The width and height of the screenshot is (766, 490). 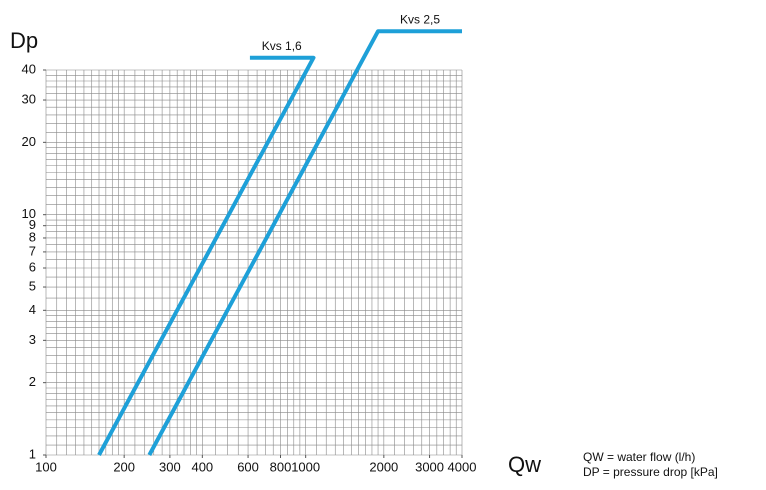 What do you see at coordinates (29, 141) in the screenshot?
I see `y-tick-label: 20` at bounding box center [29, 141].